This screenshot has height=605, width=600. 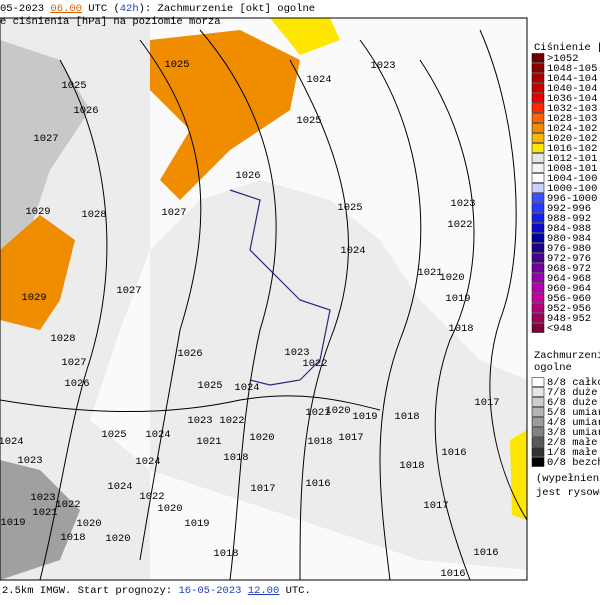 I want to click on legend-label: 1028-103, so click(x=572, y=119).